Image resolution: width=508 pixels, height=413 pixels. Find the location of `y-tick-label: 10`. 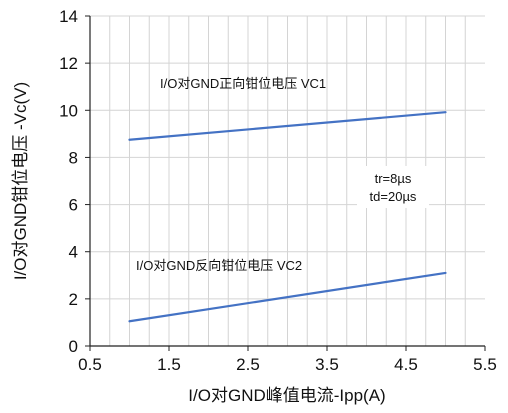

y-tick-label: 10 is located at coordinates (68, 110).